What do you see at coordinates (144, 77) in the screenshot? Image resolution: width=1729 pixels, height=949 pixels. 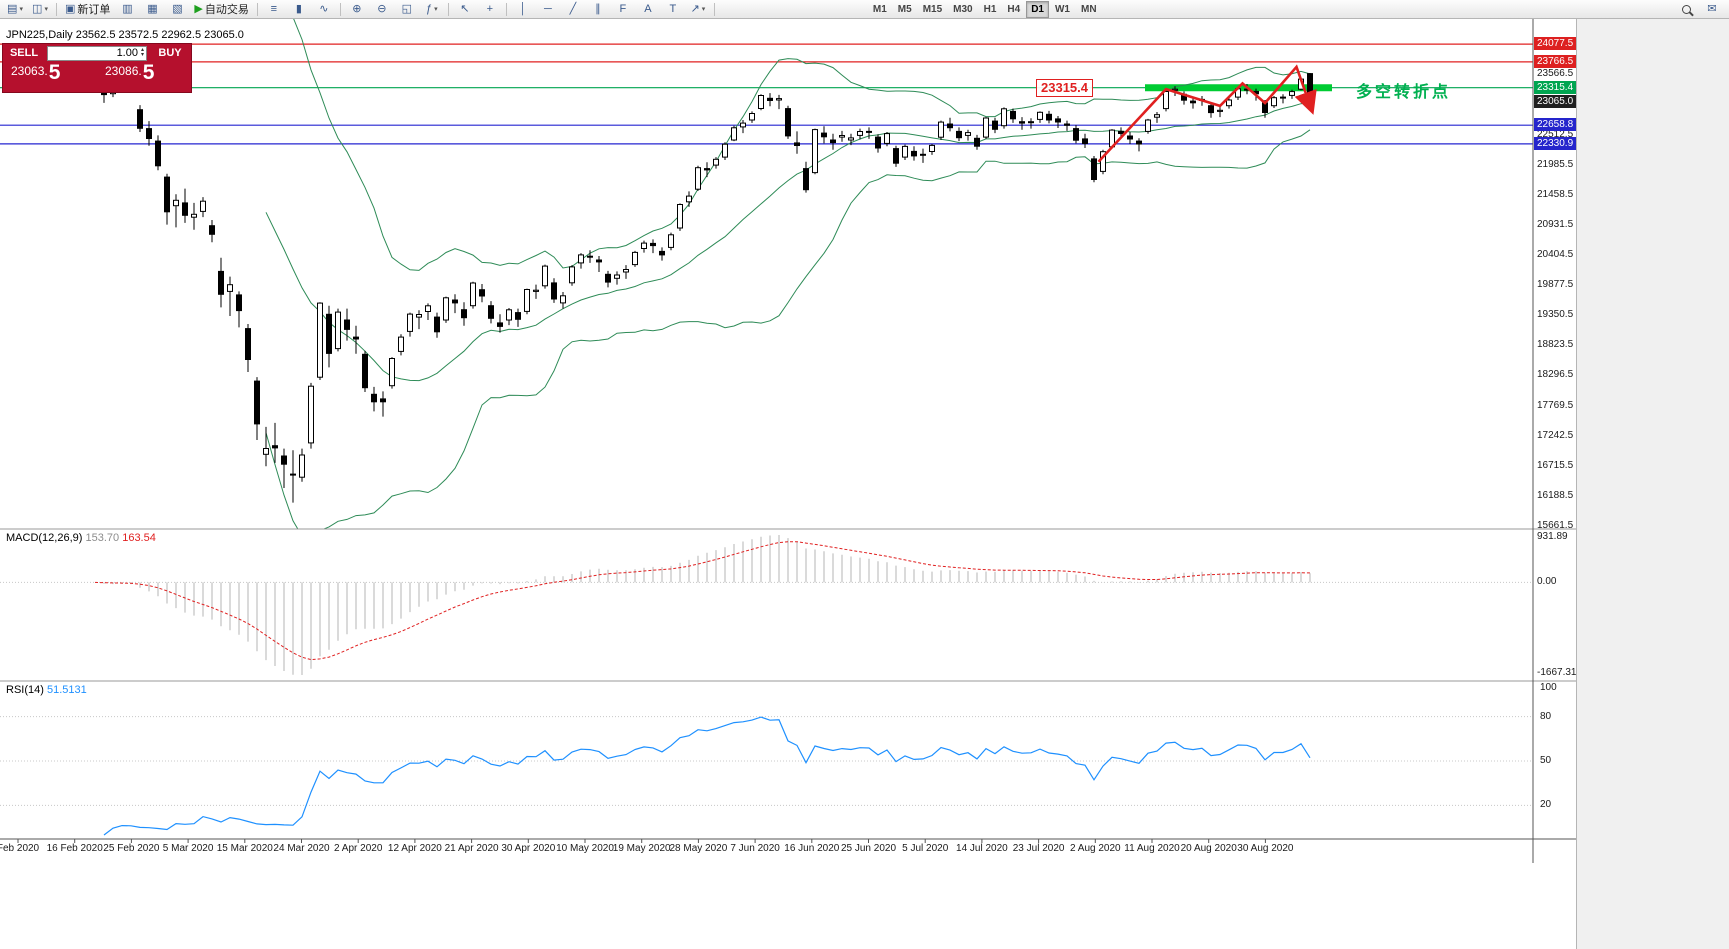 I see `buy-price: 23086. 5` at bounding box center [144, 77].